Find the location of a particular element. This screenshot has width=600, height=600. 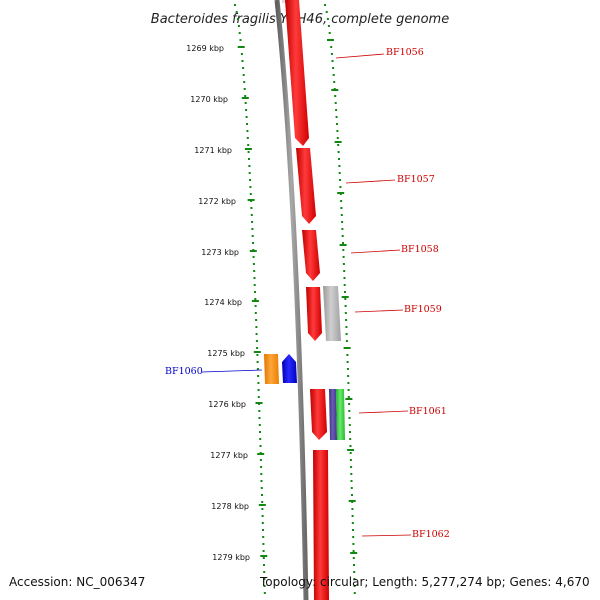

gene-arrow-bf1056 is located at coordinates (297, 73).